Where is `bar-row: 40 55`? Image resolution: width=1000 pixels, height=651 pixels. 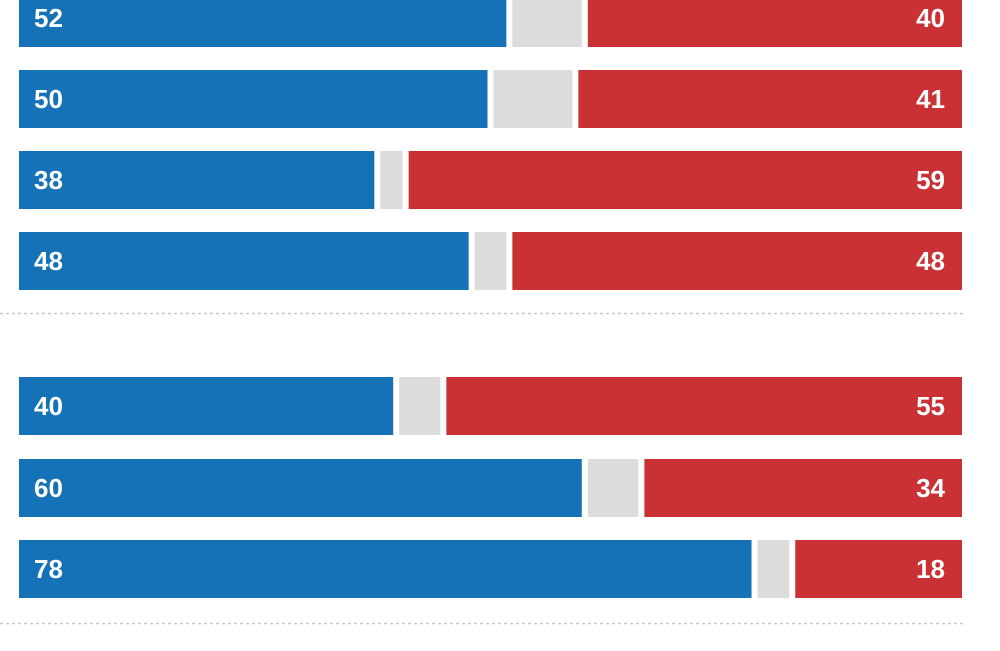
bar-row: 40 55 is located at coordinates (491, 406).